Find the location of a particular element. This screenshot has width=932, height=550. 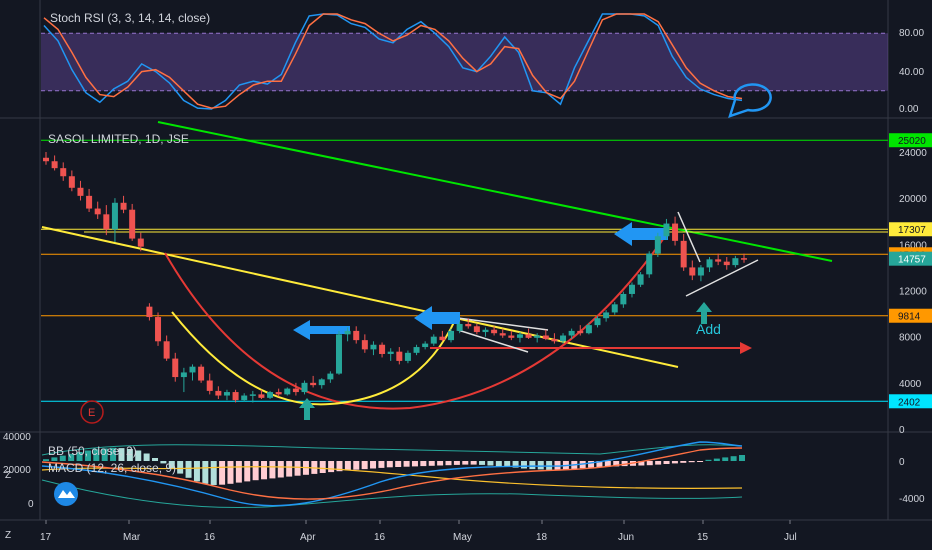

stoch-rsi-band is located at coordinates (464, 62).